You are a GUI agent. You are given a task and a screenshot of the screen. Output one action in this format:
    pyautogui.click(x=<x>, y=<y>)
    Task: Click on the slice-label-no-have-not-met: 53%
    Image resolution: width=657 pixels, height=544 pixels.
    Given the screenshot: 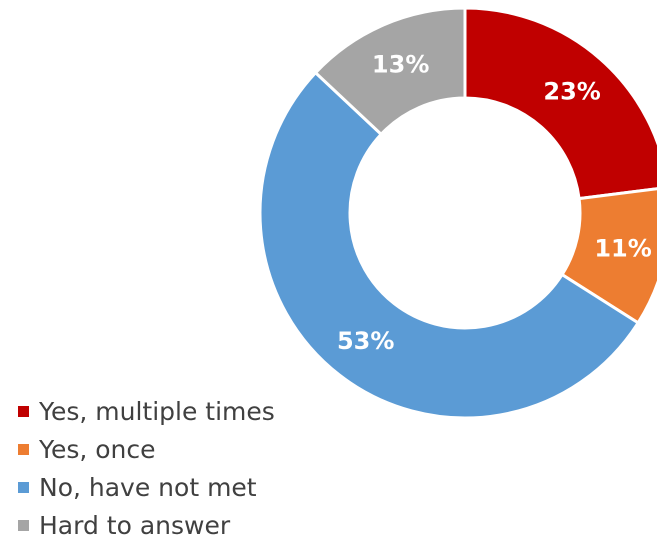 What is the action you would take?
    pyautogui.click(x=365, y=341)
    